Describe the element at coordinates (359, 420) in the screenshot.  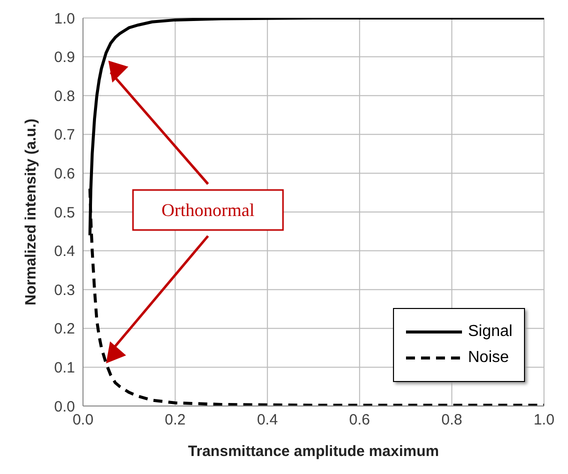
I see `x-tick-label: 0.6` at that location.